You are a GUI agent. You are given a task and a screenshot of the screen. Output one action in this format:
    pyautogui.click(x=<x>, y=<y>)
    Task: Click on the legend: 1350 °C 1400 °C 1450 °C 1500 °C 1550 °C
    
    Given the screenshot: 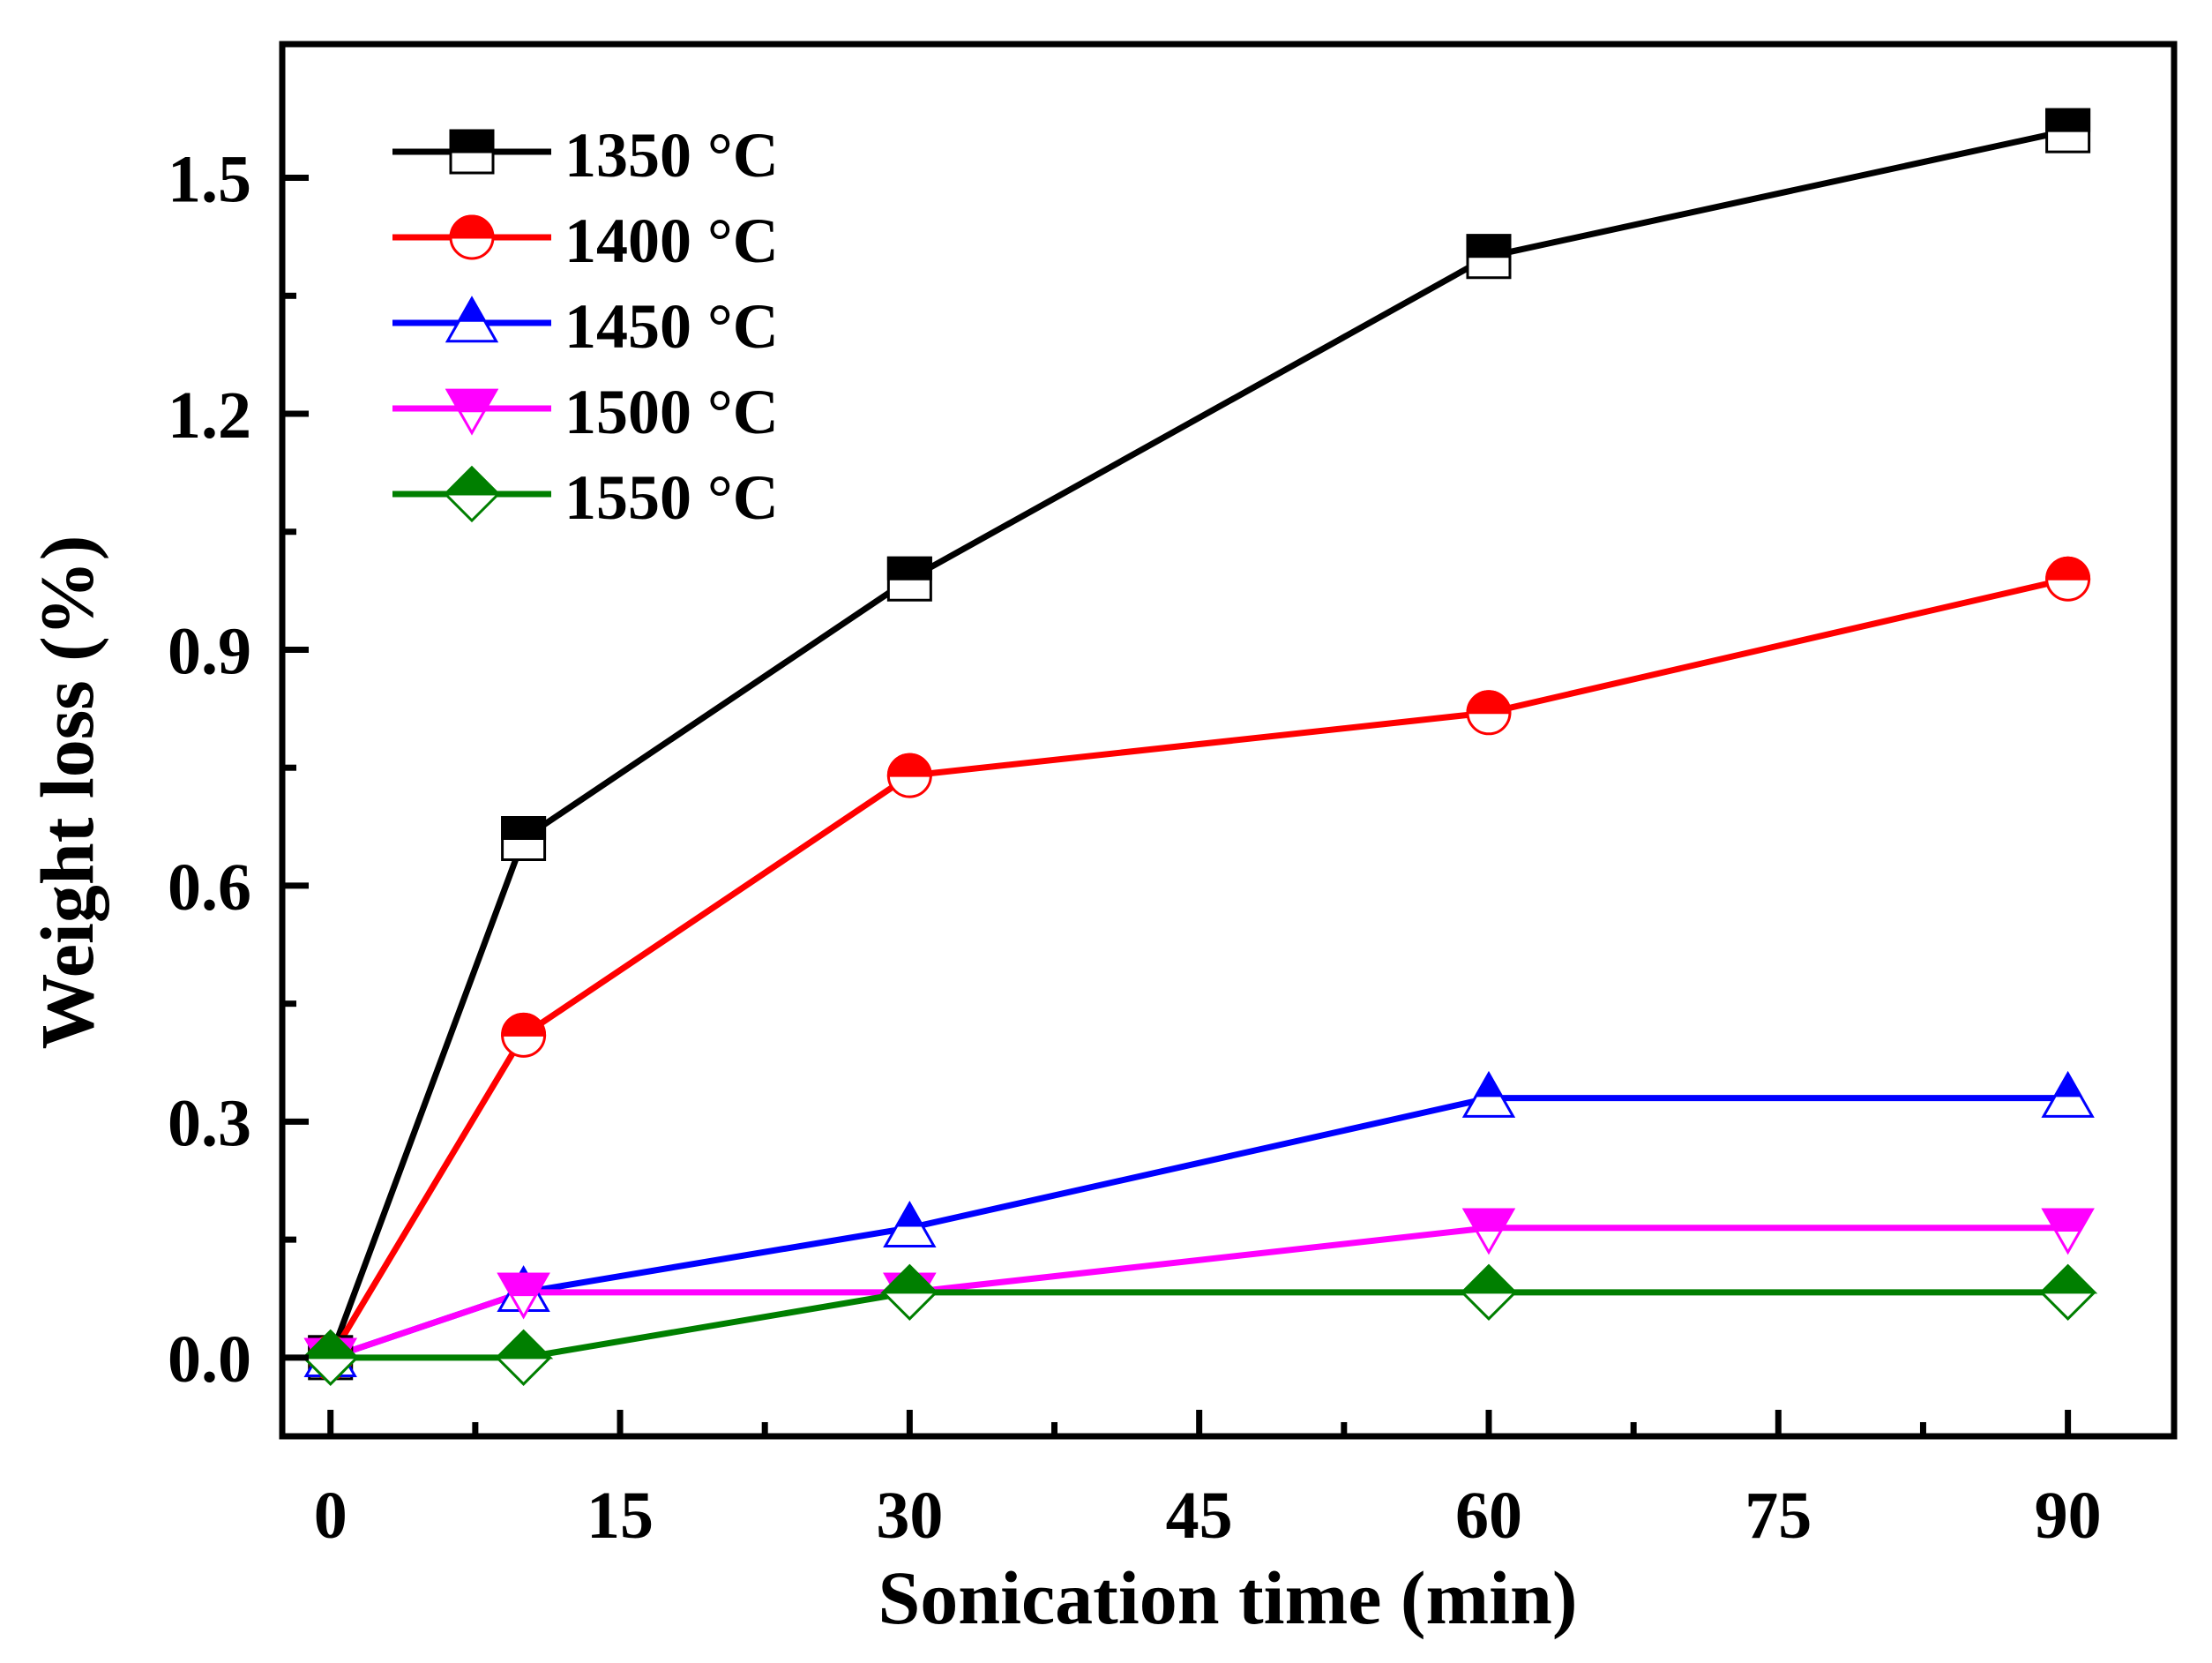 What is the action you would take?
    pyautogui.click(x=585, y=326)
    